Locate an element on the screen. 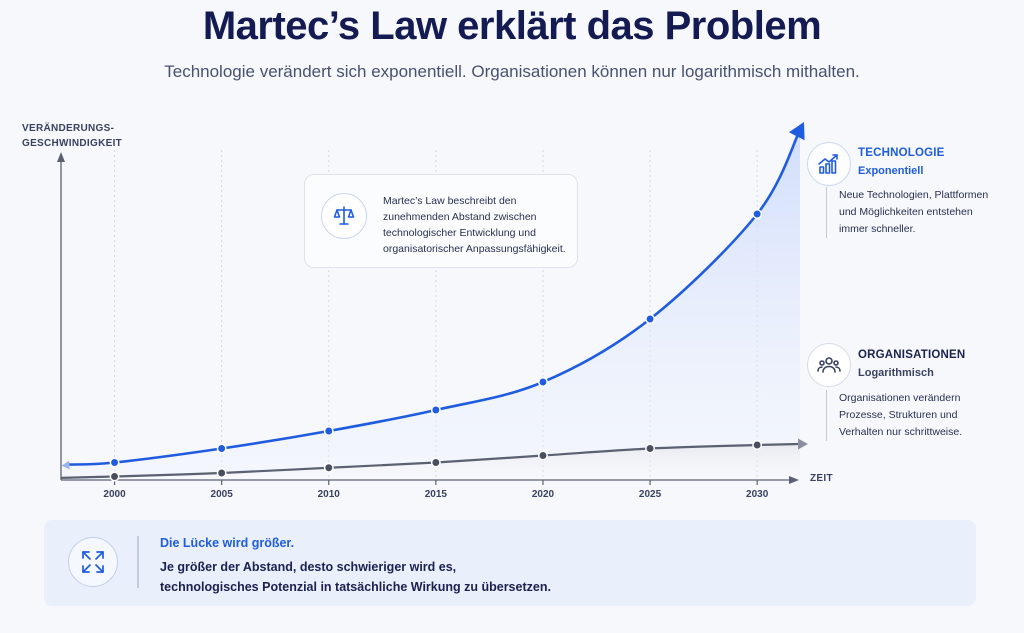 This screenshot has width=1024, height=633. x-tick-label: 2020 is located at coordinates (543, 494).